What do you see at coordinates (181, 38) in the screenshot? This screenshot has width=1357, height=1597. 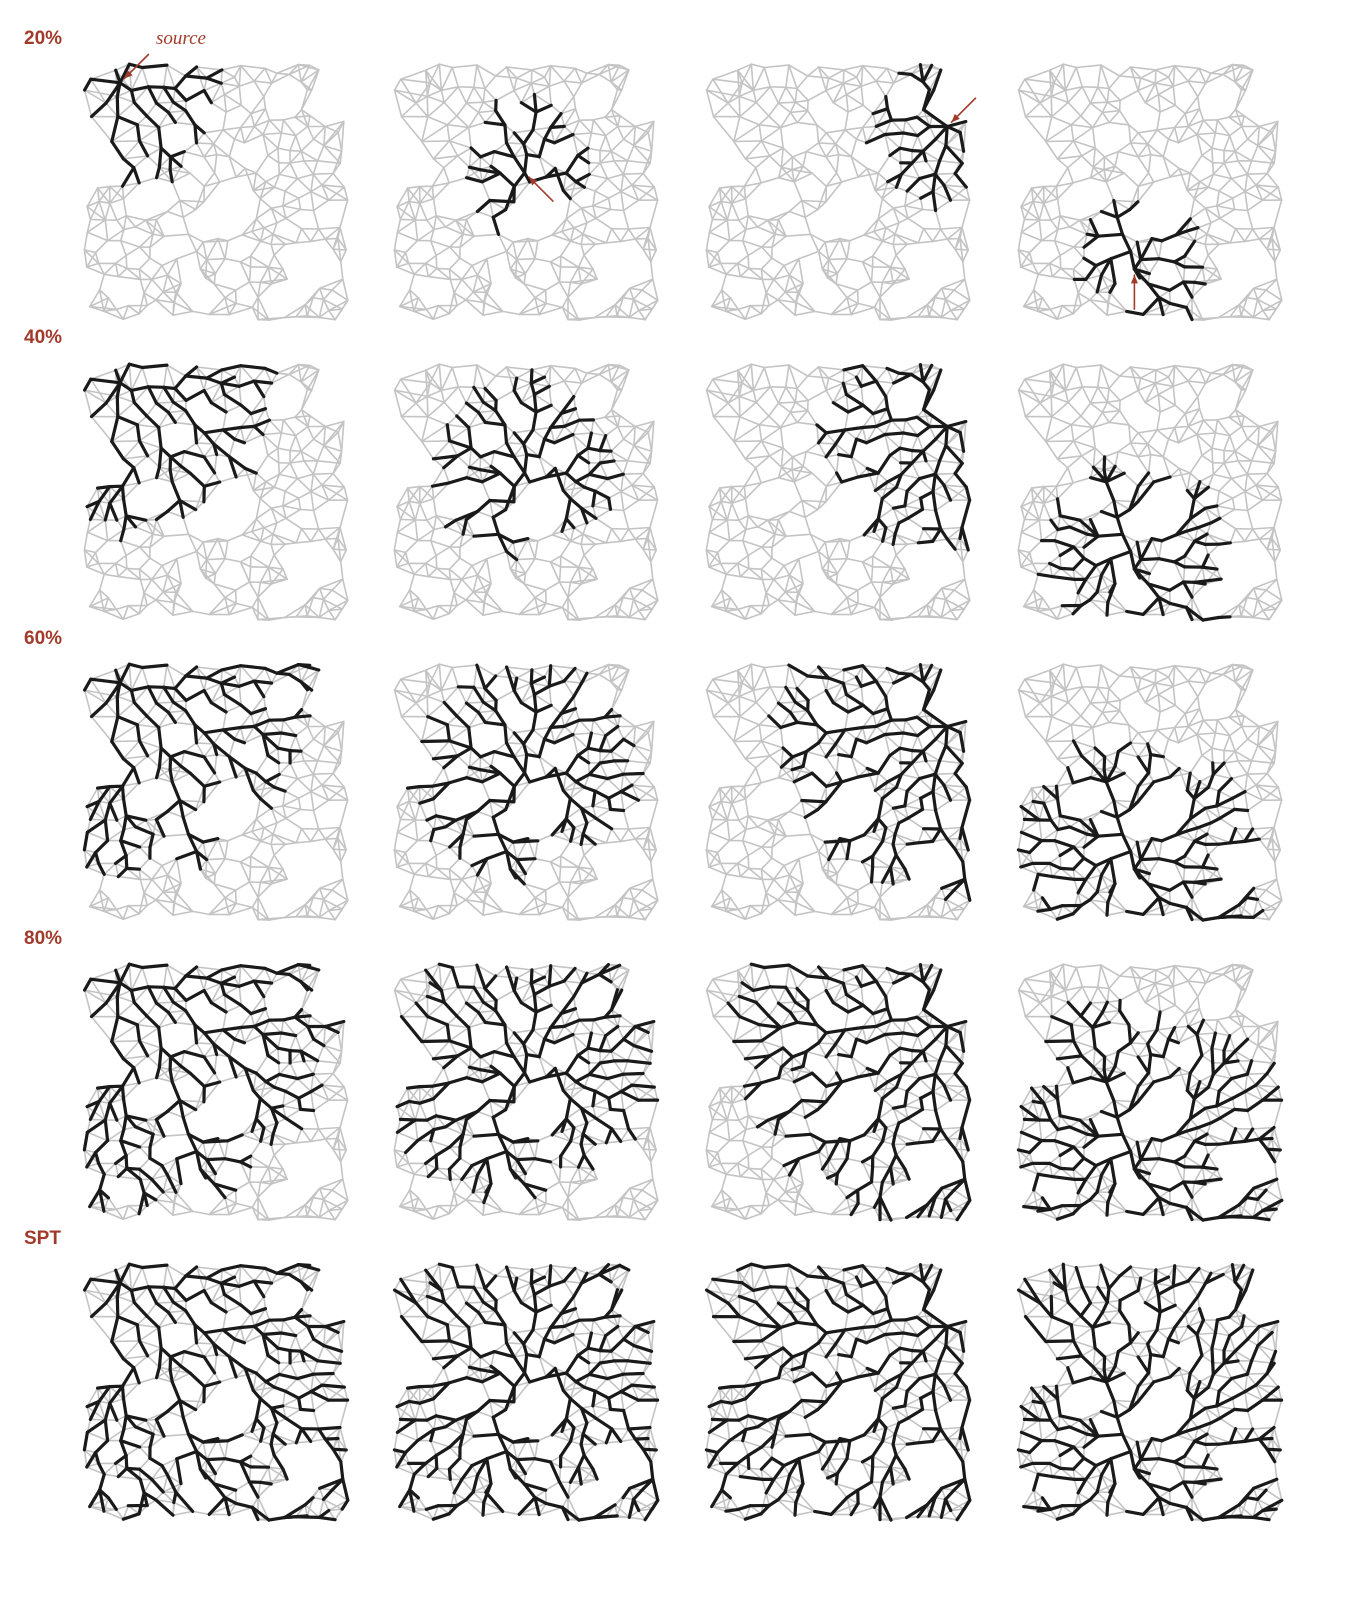 I see `source-annotation-label: source` at bounding box center [181, 38].